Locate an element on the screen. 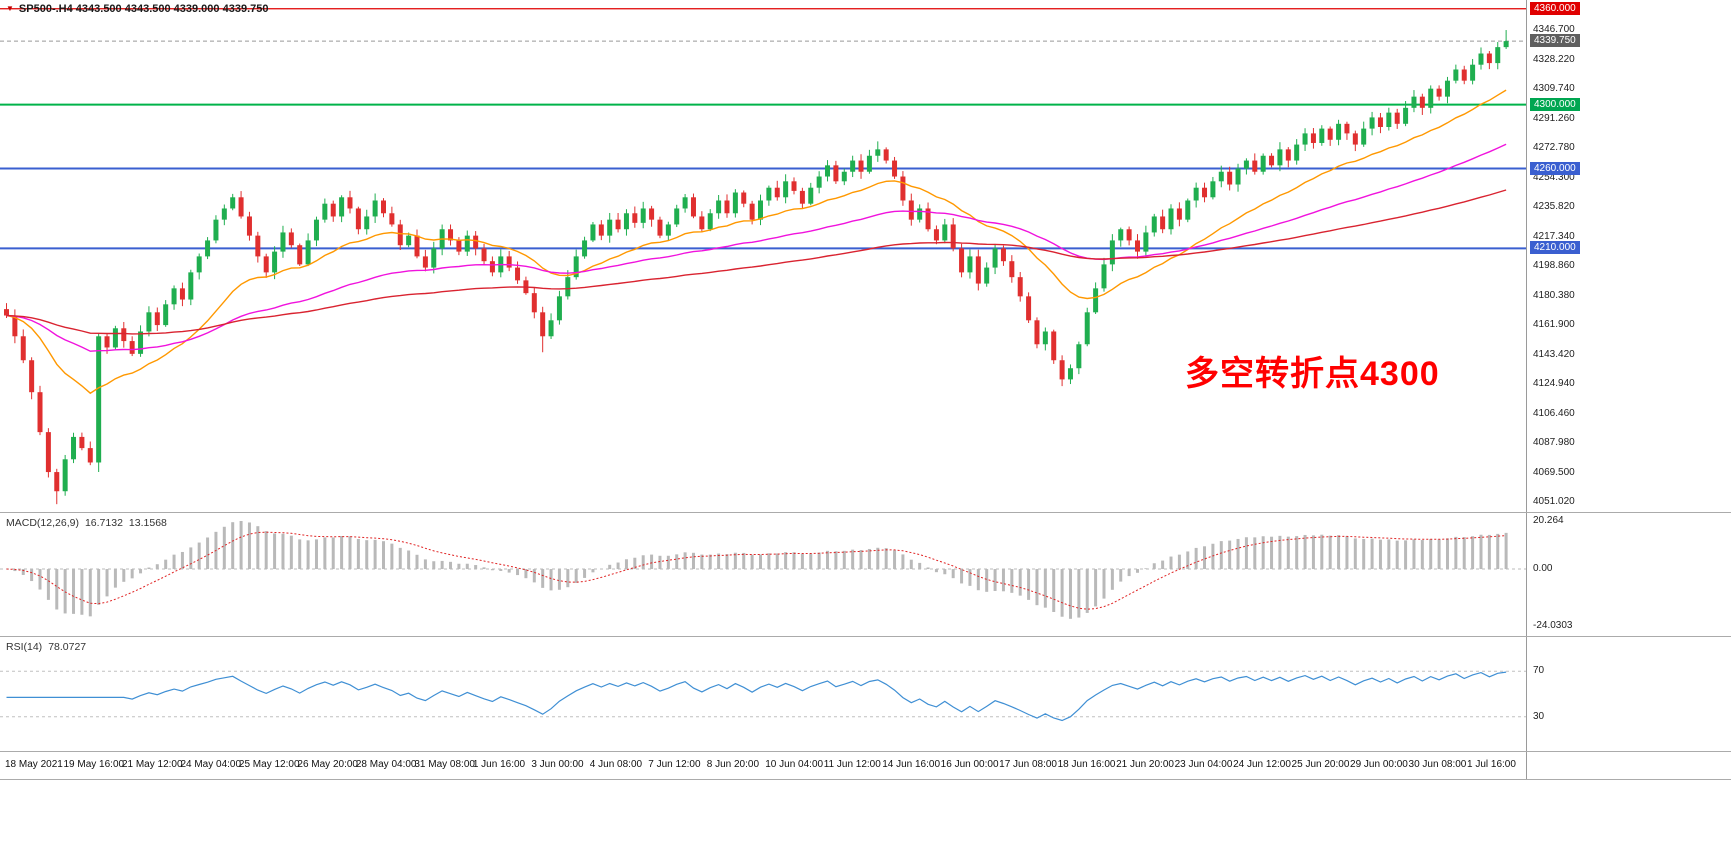 This screenshot has height=843, width=1731. price-axis-label: 4235.820 is located at coordinates (1554, 207).